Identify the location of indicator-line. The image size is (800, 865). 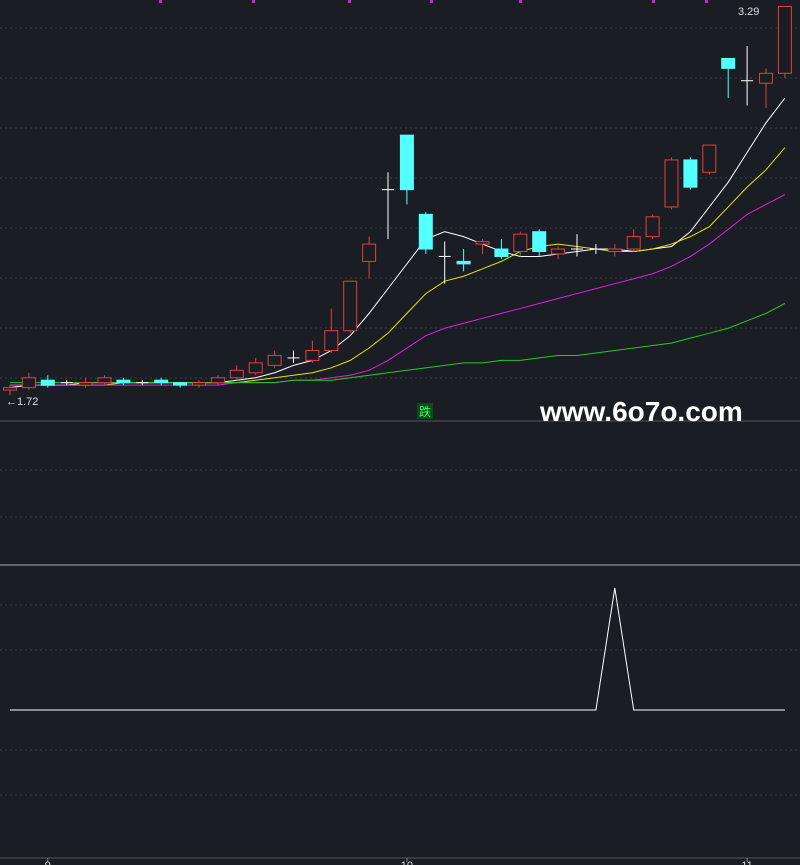
(397, 649).